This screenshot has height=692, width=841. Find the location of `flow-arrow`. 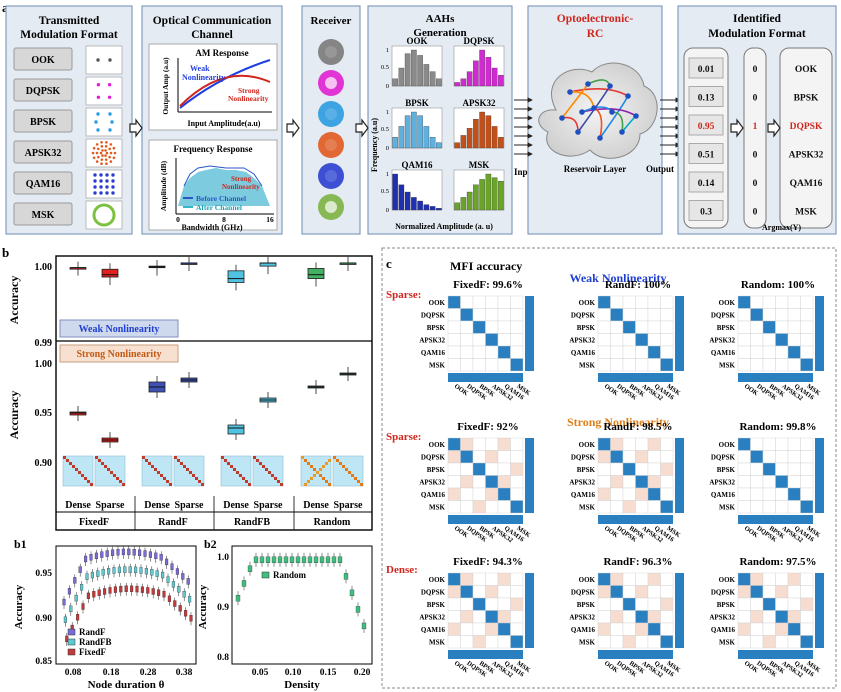

flow-arrow is located at coordinates (362, 128).